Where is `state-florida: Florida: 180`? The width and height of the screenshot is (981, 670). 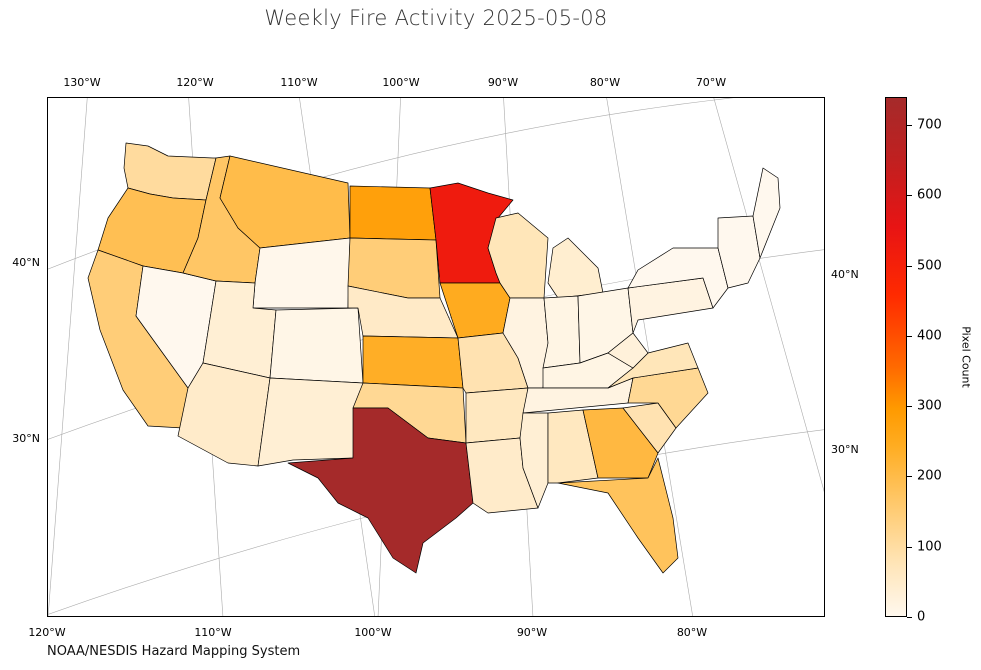 state-florida: Florida: 180 is located at coordinates (618, 515).